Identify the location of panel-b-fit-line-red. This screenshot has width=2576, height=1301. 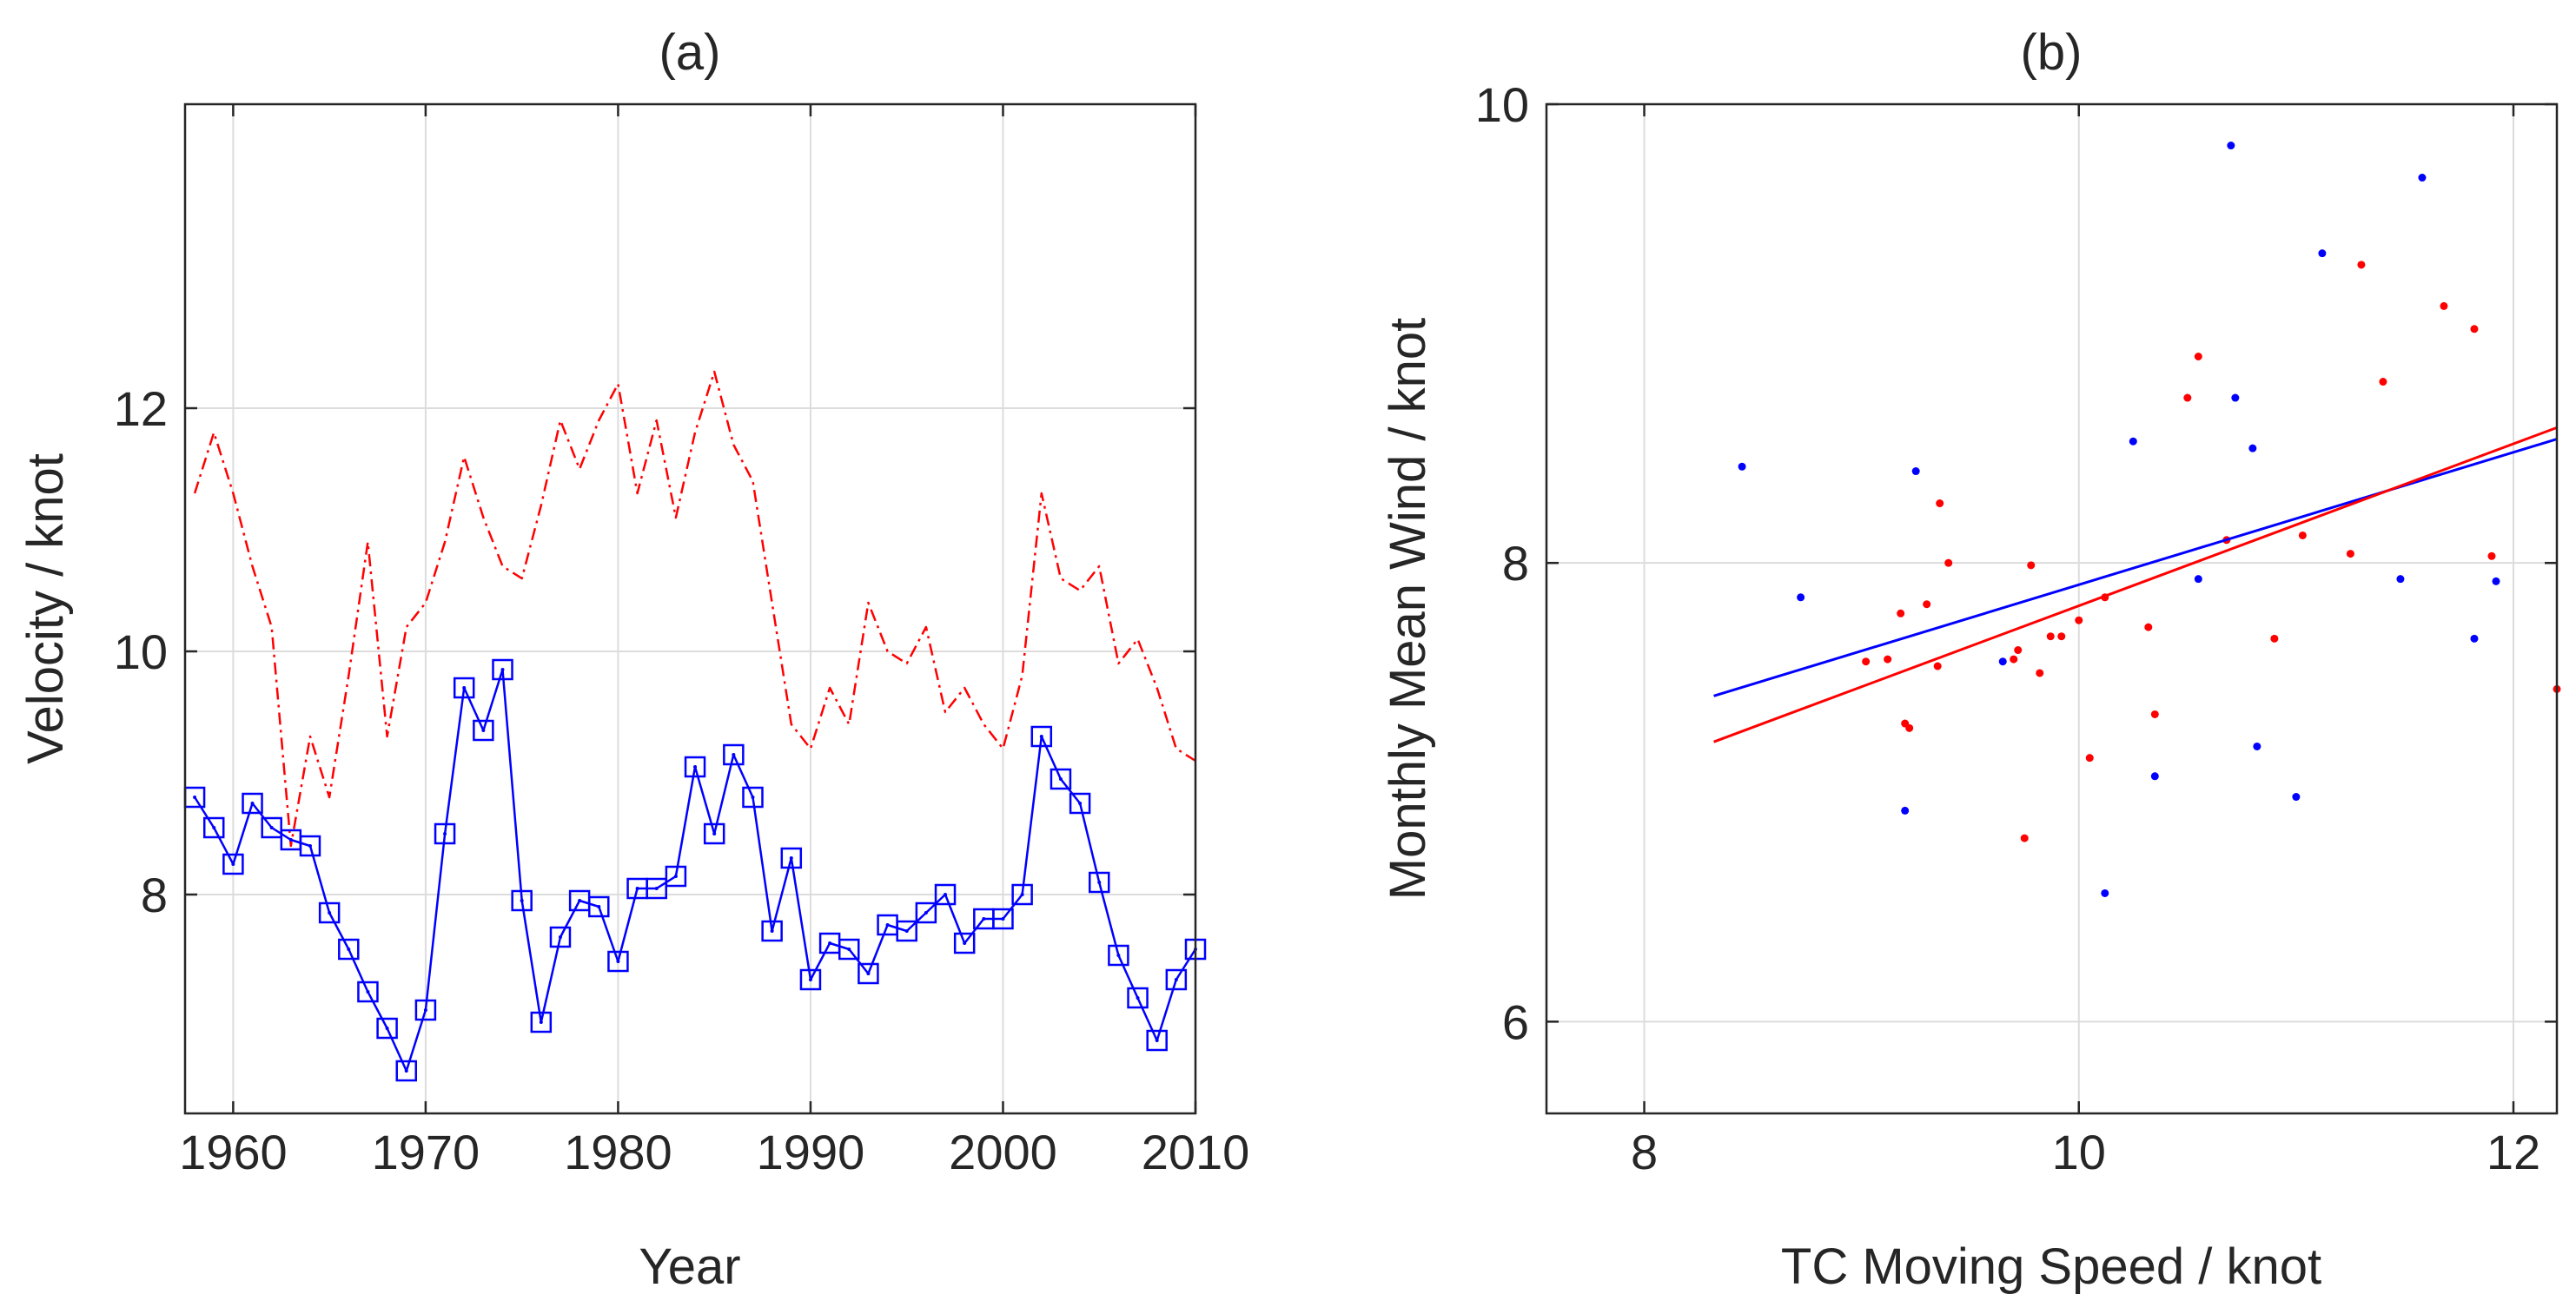
(2135, 584).